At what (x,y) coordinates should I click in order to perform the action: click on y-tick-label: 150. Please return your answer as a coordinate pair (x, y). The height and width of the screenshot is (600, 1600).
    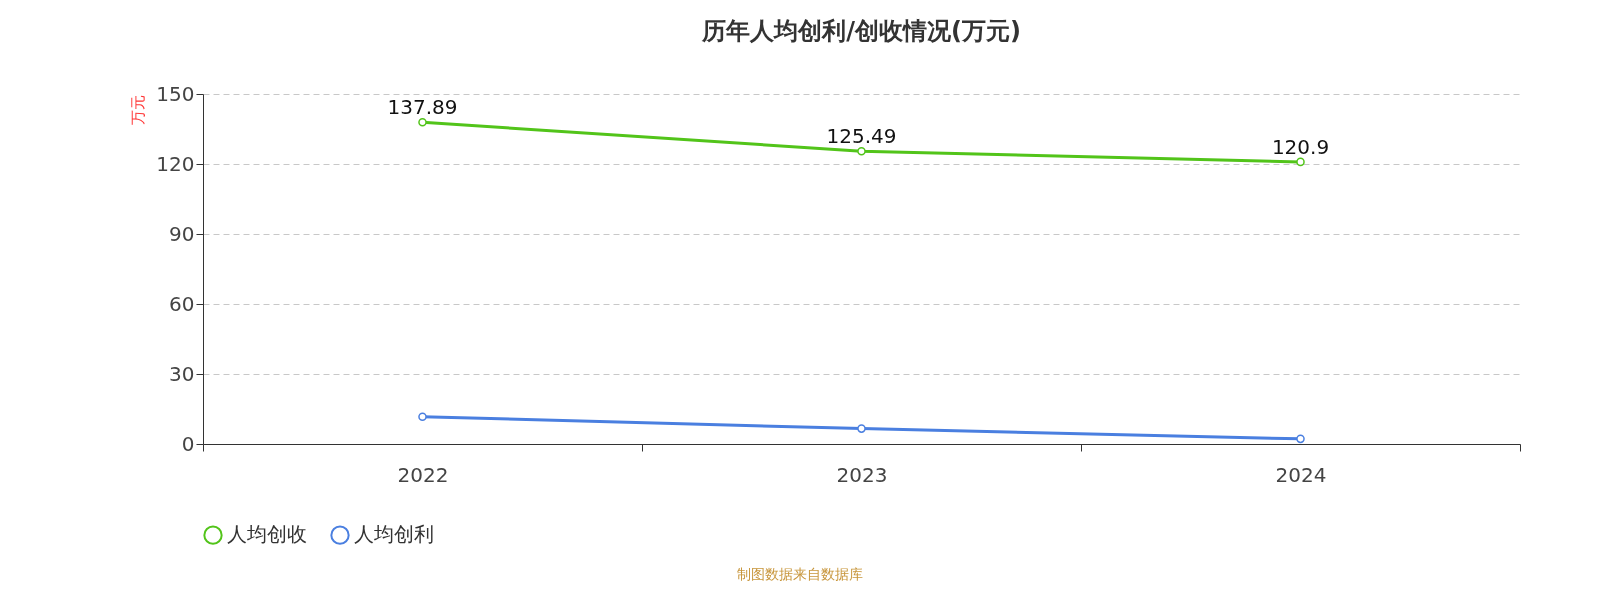
    Looking at the image, I should click on (175, 93).